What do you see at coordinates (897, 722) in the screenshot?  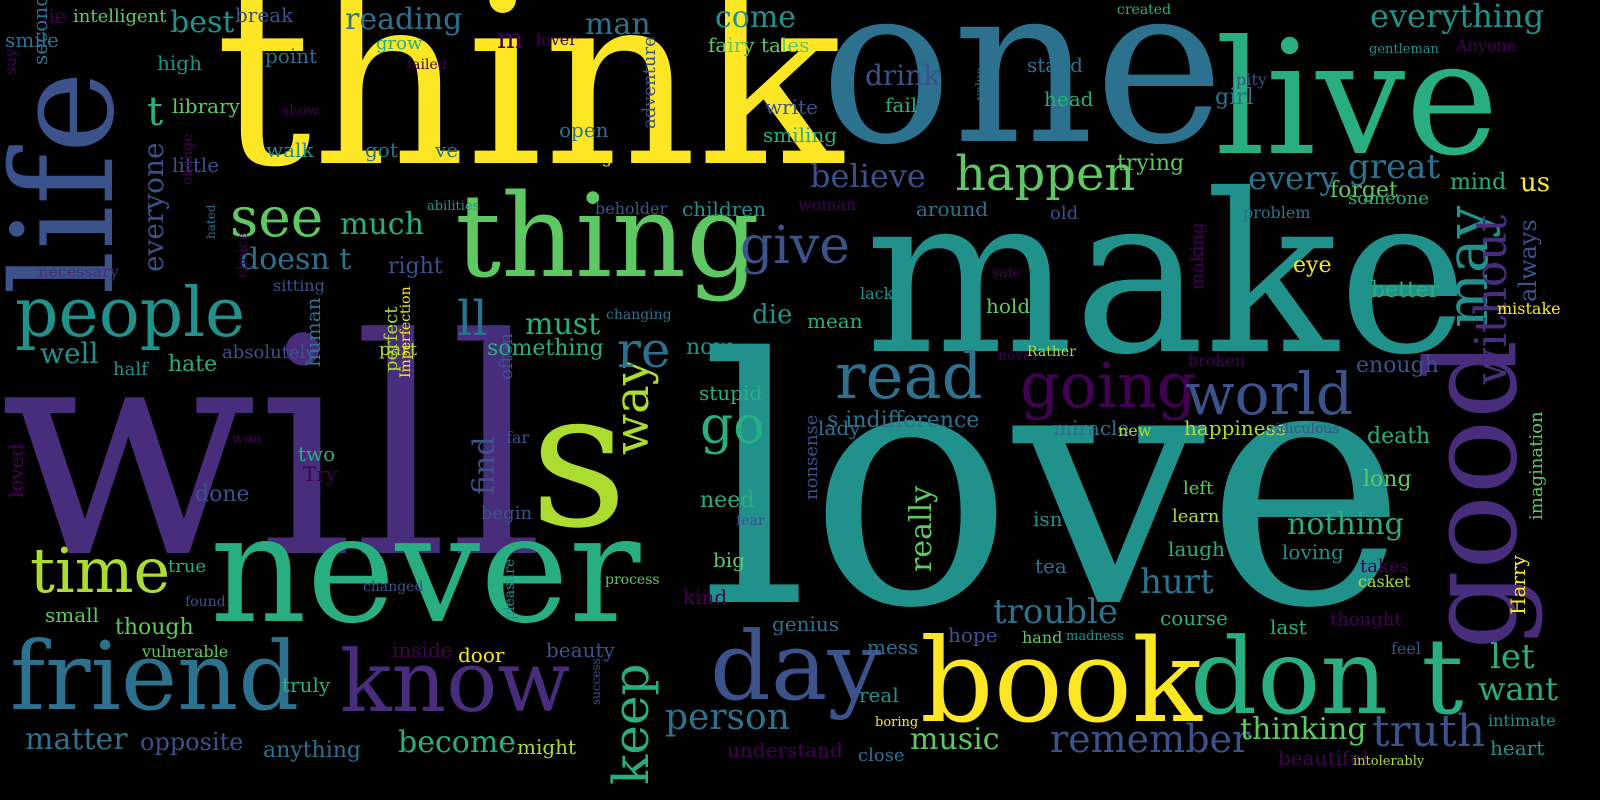 I see `cloud-word: boring` at bounding box center [897, 722].